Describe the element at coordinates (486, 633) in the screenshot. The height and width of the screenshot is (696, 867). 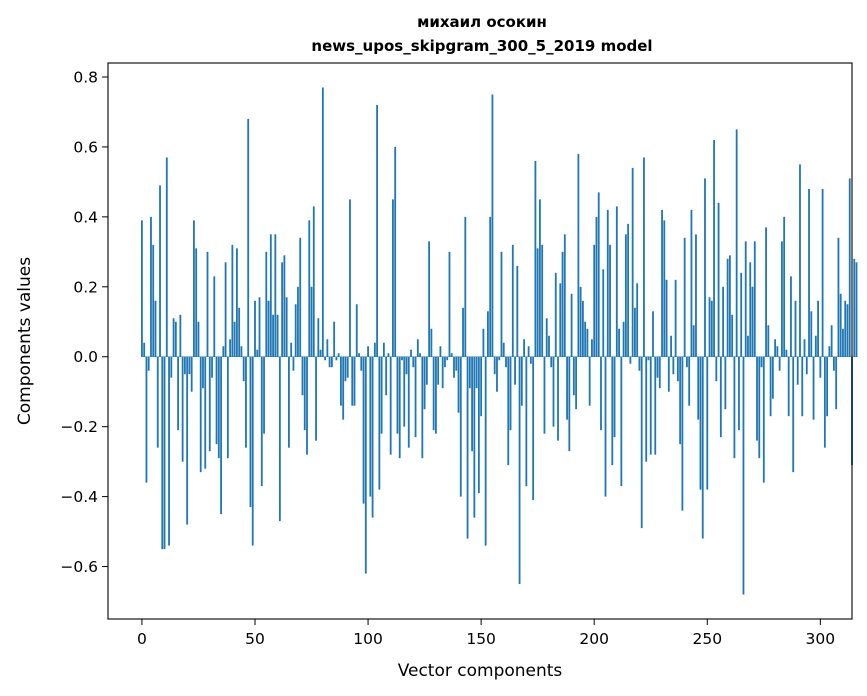
I see `x-axis-ticks: 0 50 100 150 200 250 300` at that location.